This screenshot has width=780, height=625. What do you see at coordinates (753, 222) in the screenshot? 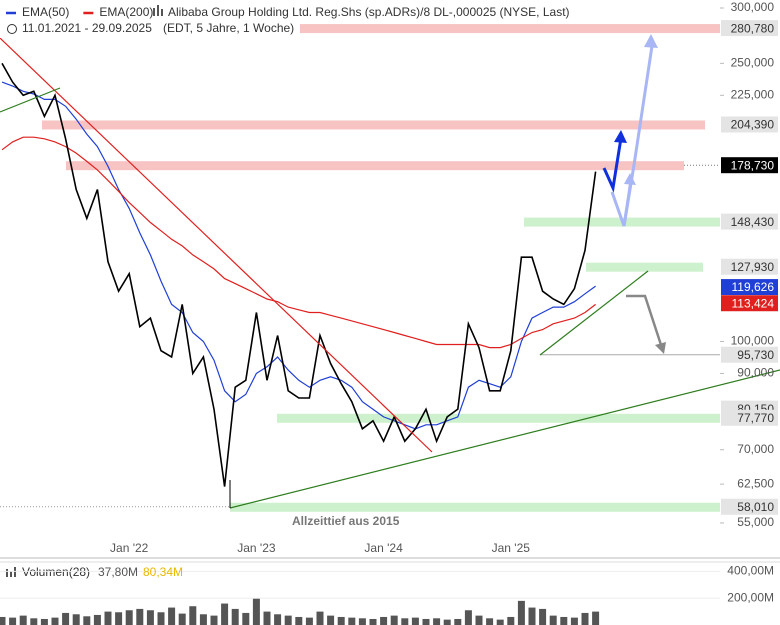
I see `level-label: 148,430` at bounding box center [753, 222].